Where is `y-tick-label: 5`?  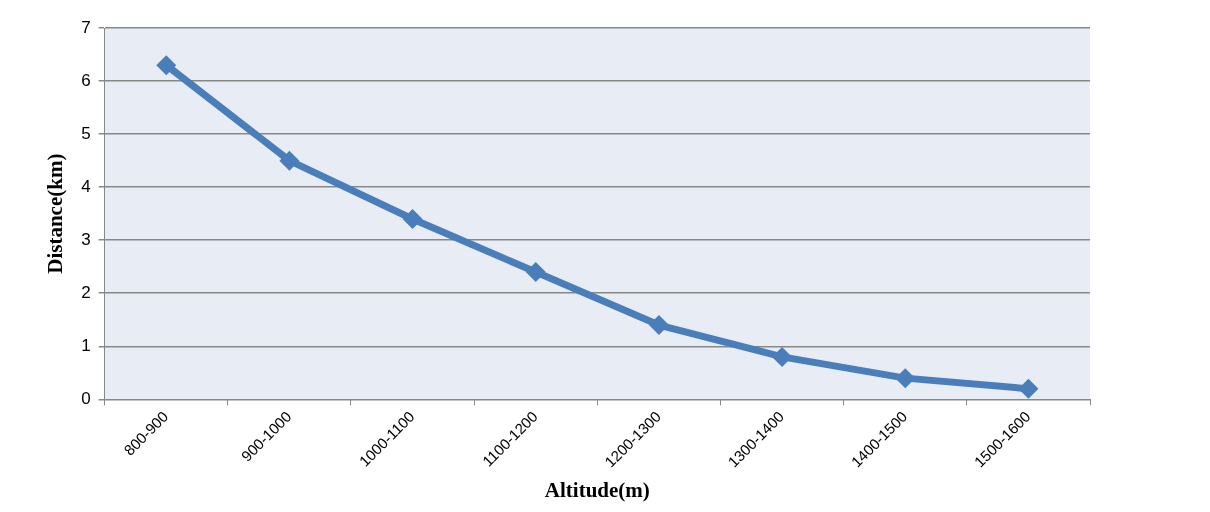
y-tick-label: 5 is located at coordinates (86, 133).